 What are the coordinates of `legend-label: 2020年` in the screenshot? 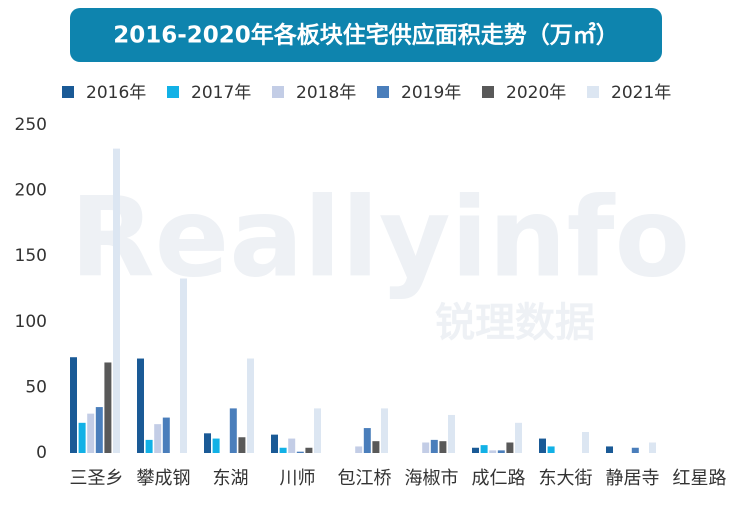 It's located at (536, 93).